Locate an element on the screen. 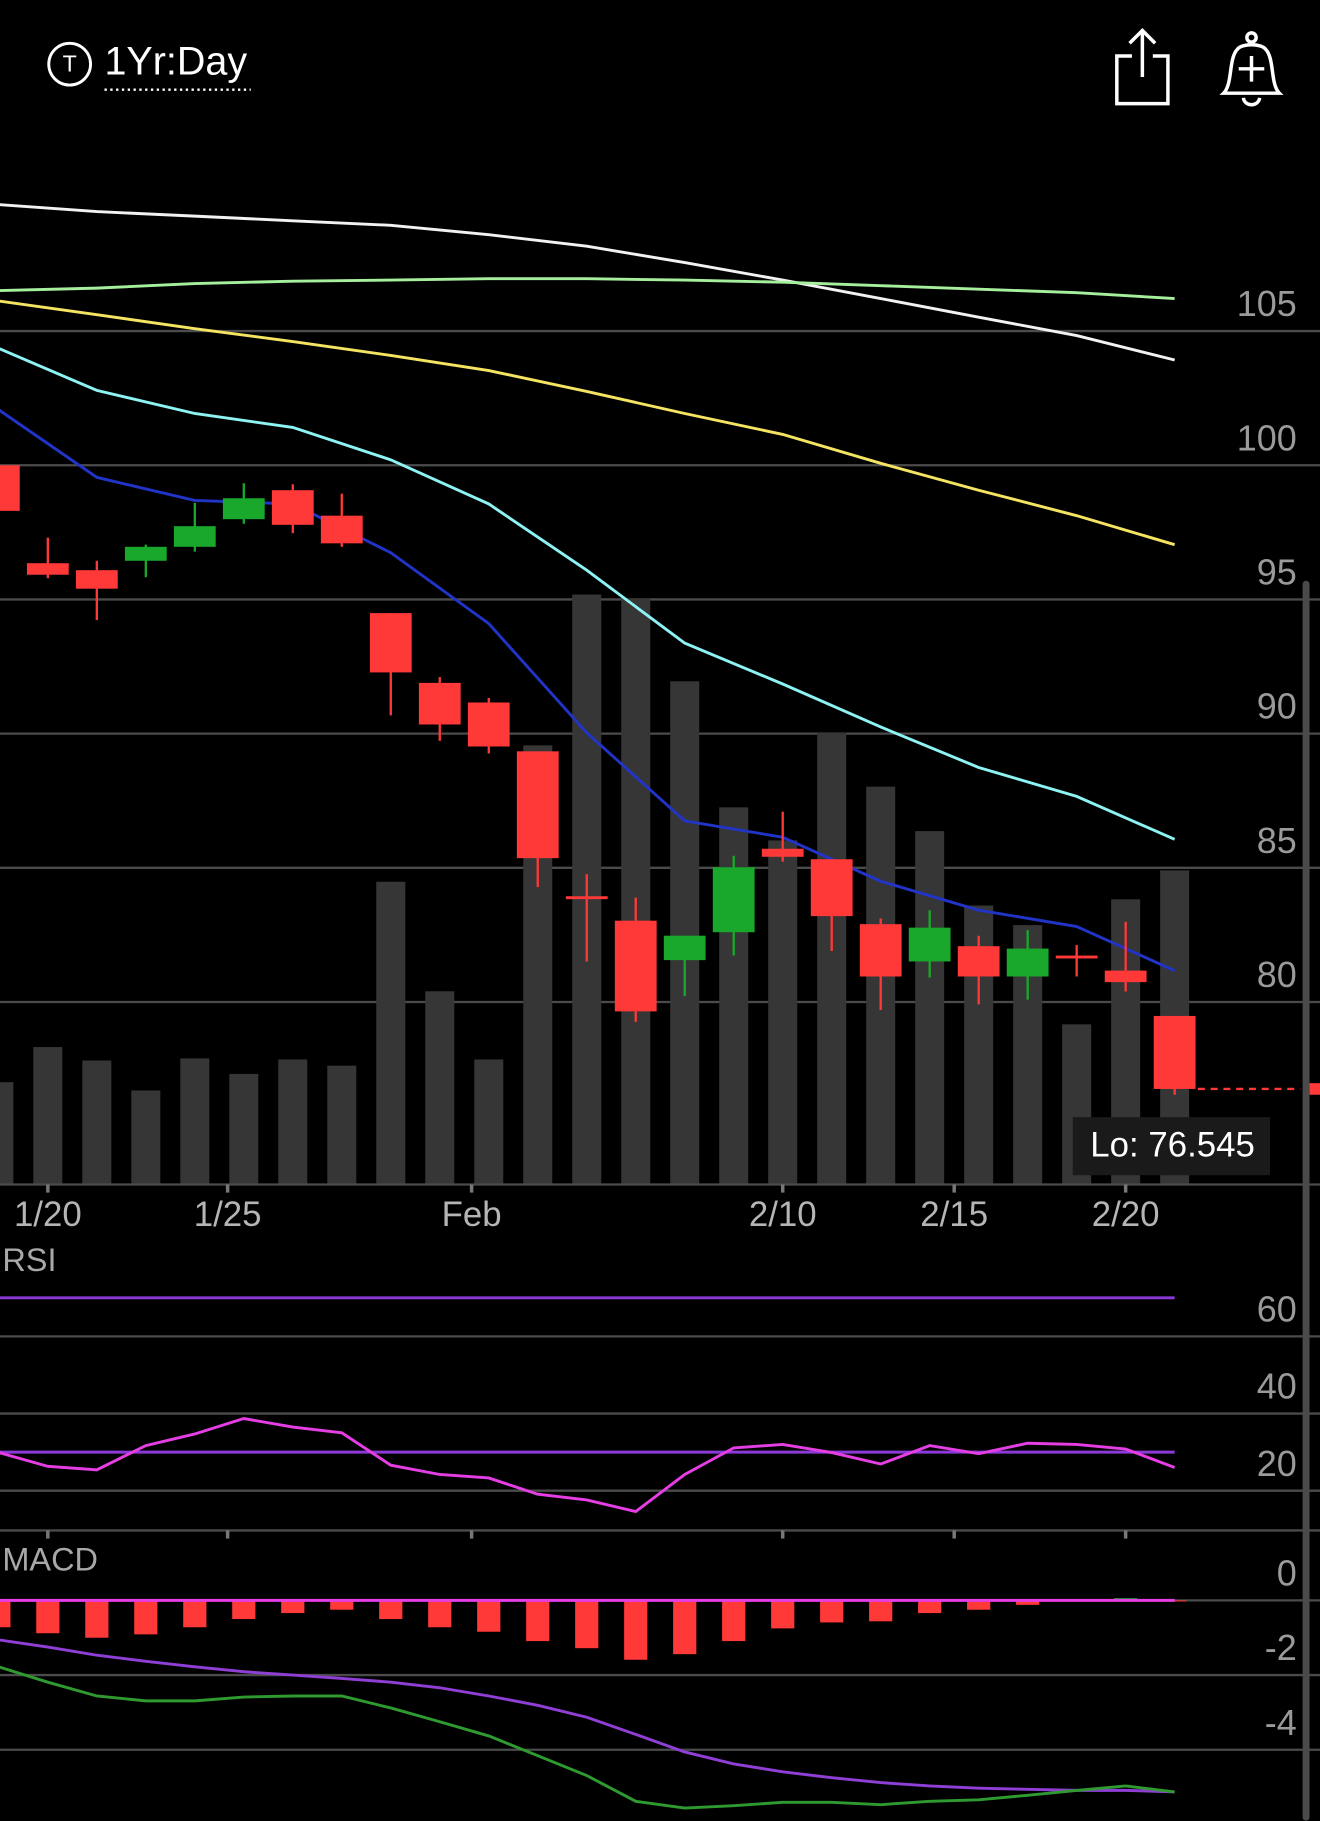 This screenshot has width=1320, height=1821. macd-line is located at coordinates (587, 1716).